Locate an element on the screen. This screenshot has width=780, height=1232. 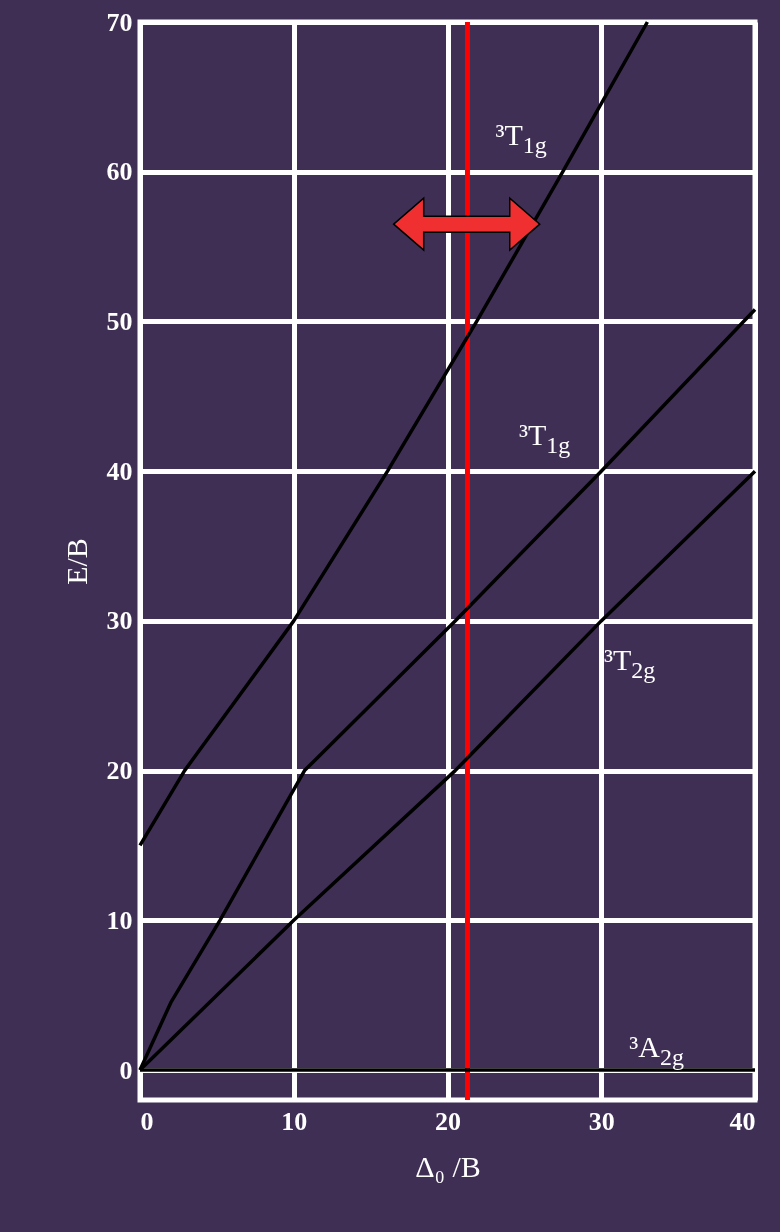
y-tick-label: 40 is located at coordinates (119, 471).